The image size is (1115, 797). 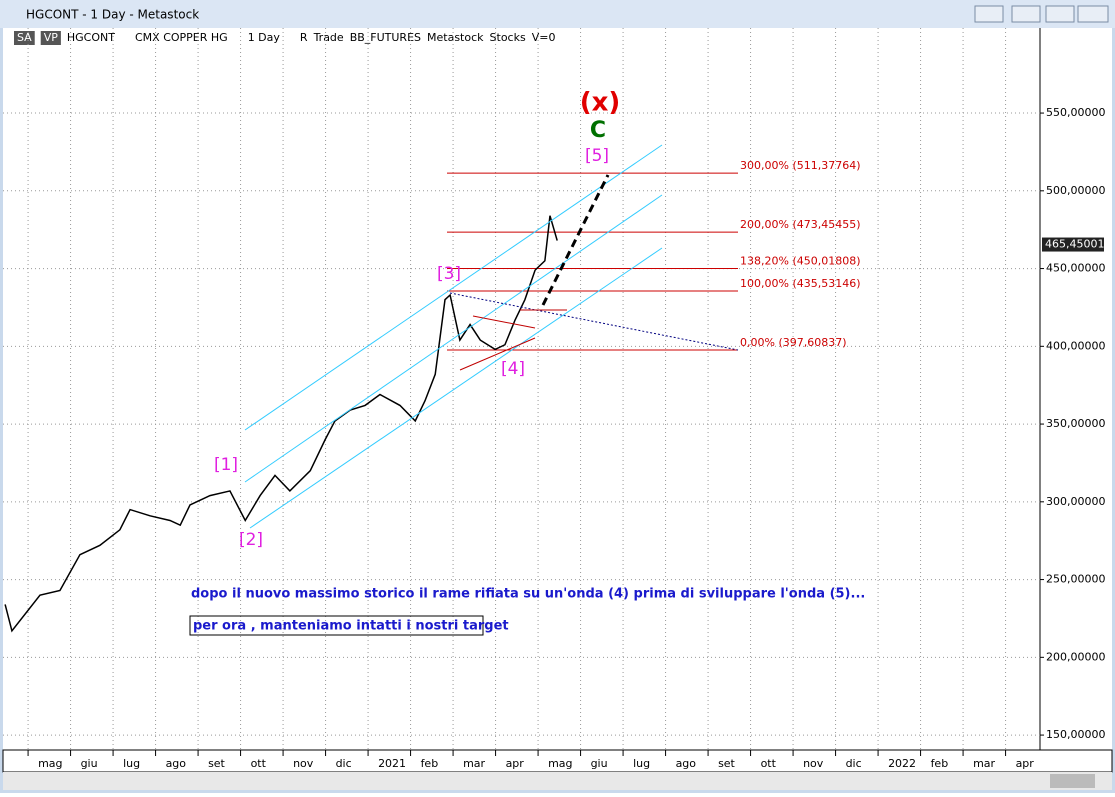 What do you see at coordinates (1076, 579) in the screenshot?
I see `y-tick-label: 250,00000` at bounding box center [1076, 579].